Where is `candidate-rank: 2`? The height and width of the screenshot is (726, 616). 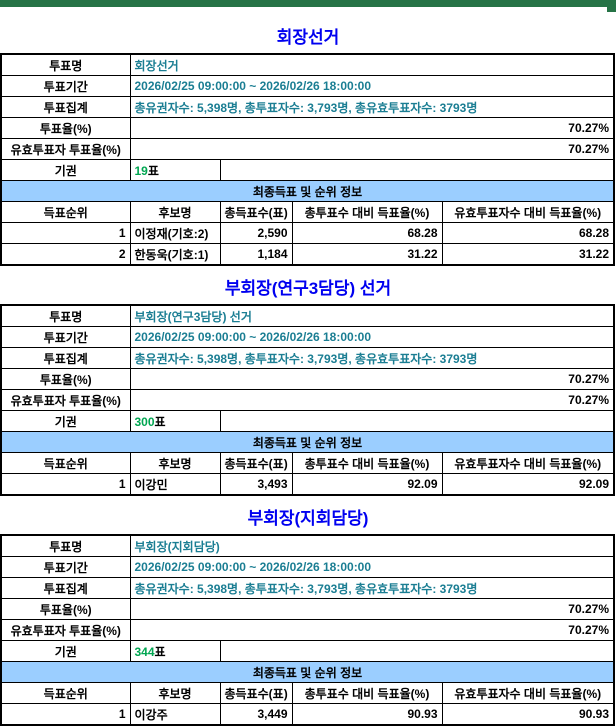
candidate-rank: 2 is located at coordinates (65, 254).